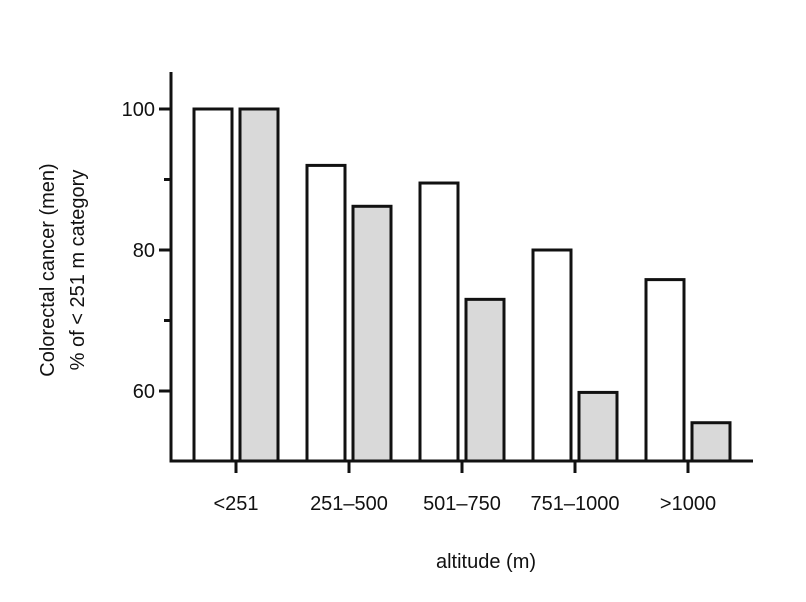 The height and width of the screenshot is (602, 806). I want to click on y-tick-label: 60, so click(144, 392).